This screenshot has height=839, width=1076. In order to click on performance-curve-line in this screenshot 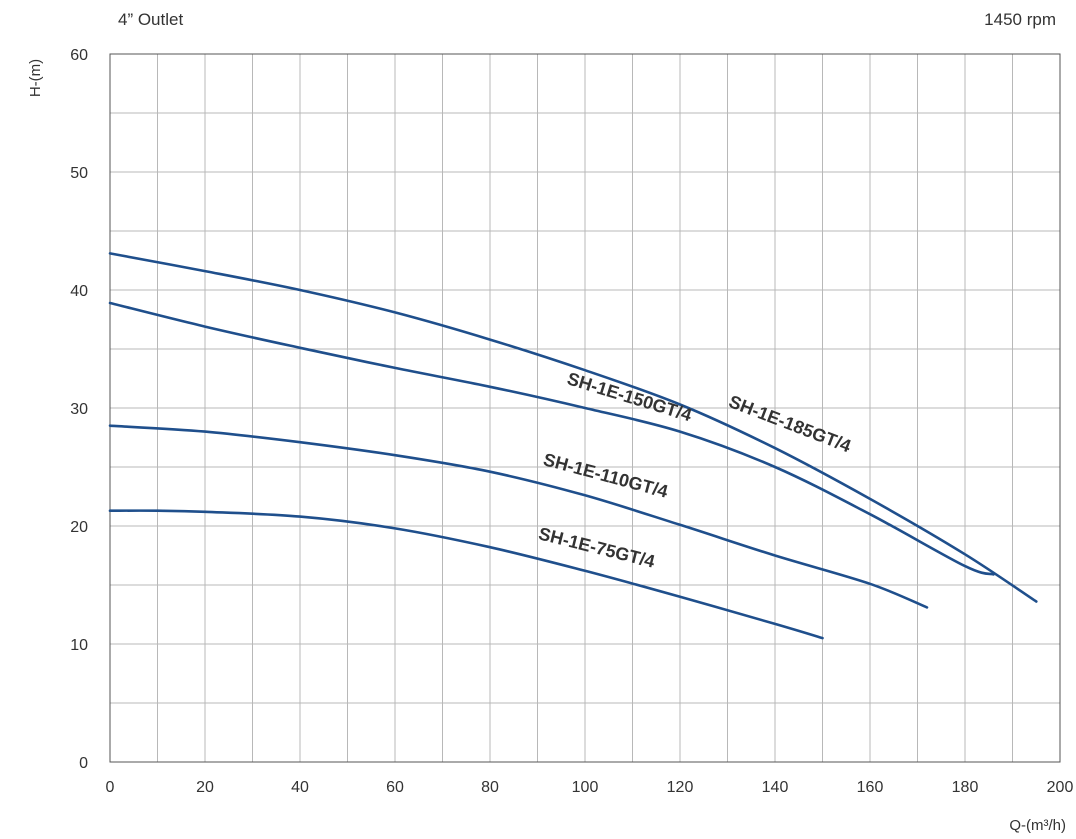, I will do `click(466, 574)`.